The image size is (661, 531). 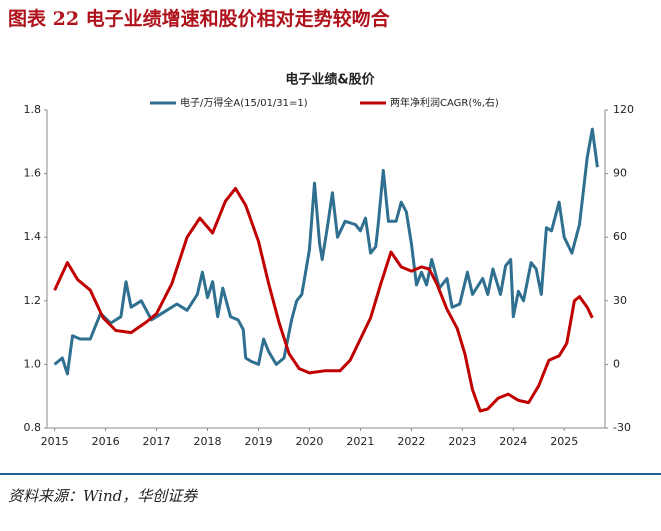 What do you see at coordinates (330, 80) in the screenshot?
I see `chart-title: 电子业绩&股价` at bounding box center [330, 80].